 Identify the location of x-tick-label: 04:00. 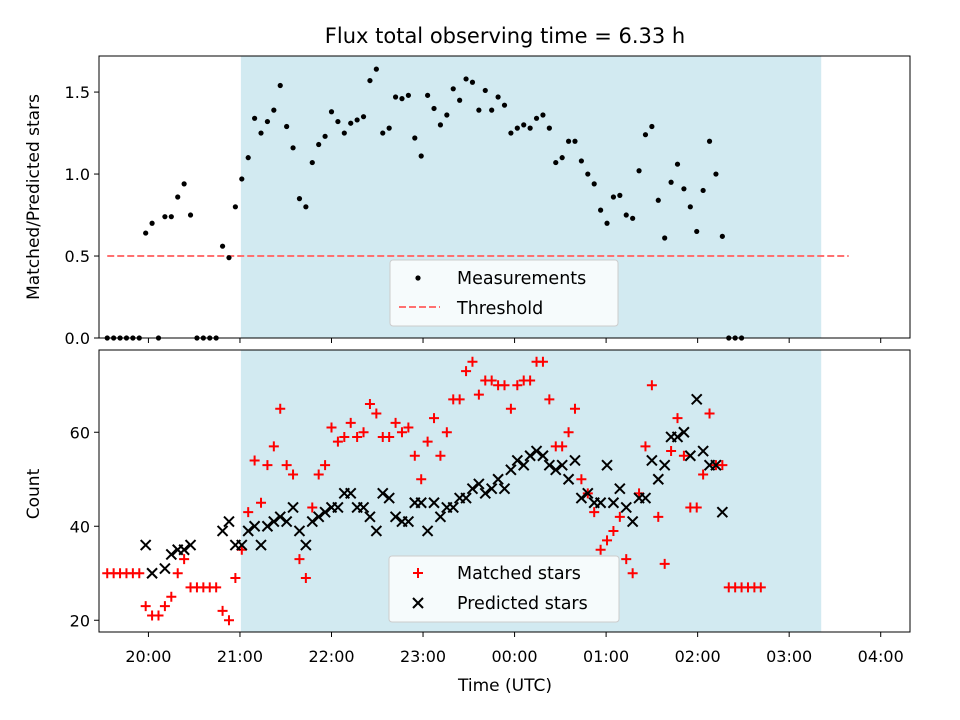
(881, 656).